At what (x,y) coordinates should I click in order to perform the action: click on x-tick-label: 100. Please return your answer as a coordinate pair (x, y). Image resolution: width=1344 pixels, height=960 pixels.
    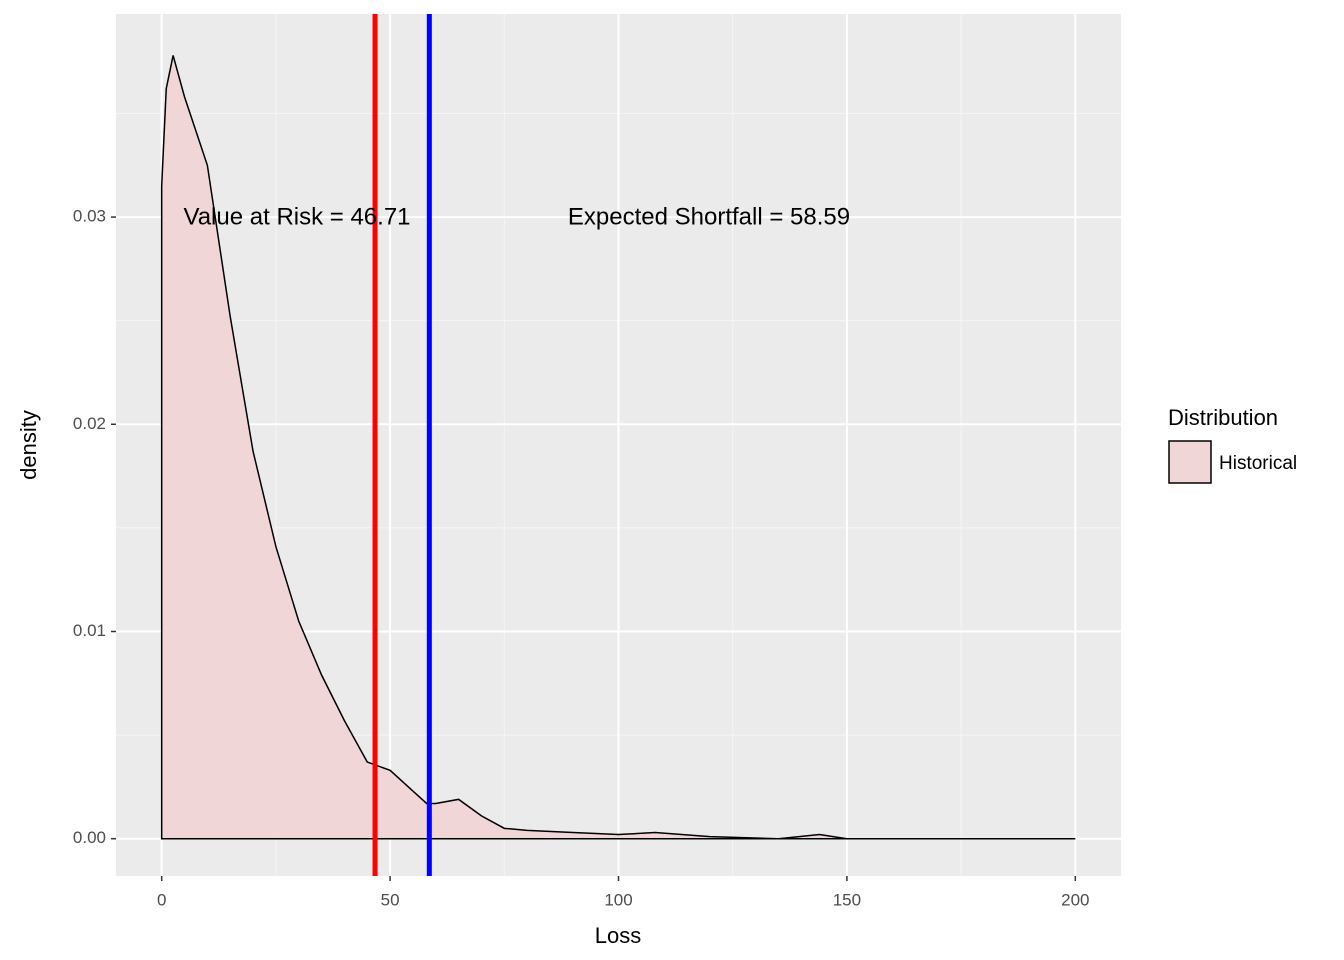
    Looking at the image, I should click on (618, 899).